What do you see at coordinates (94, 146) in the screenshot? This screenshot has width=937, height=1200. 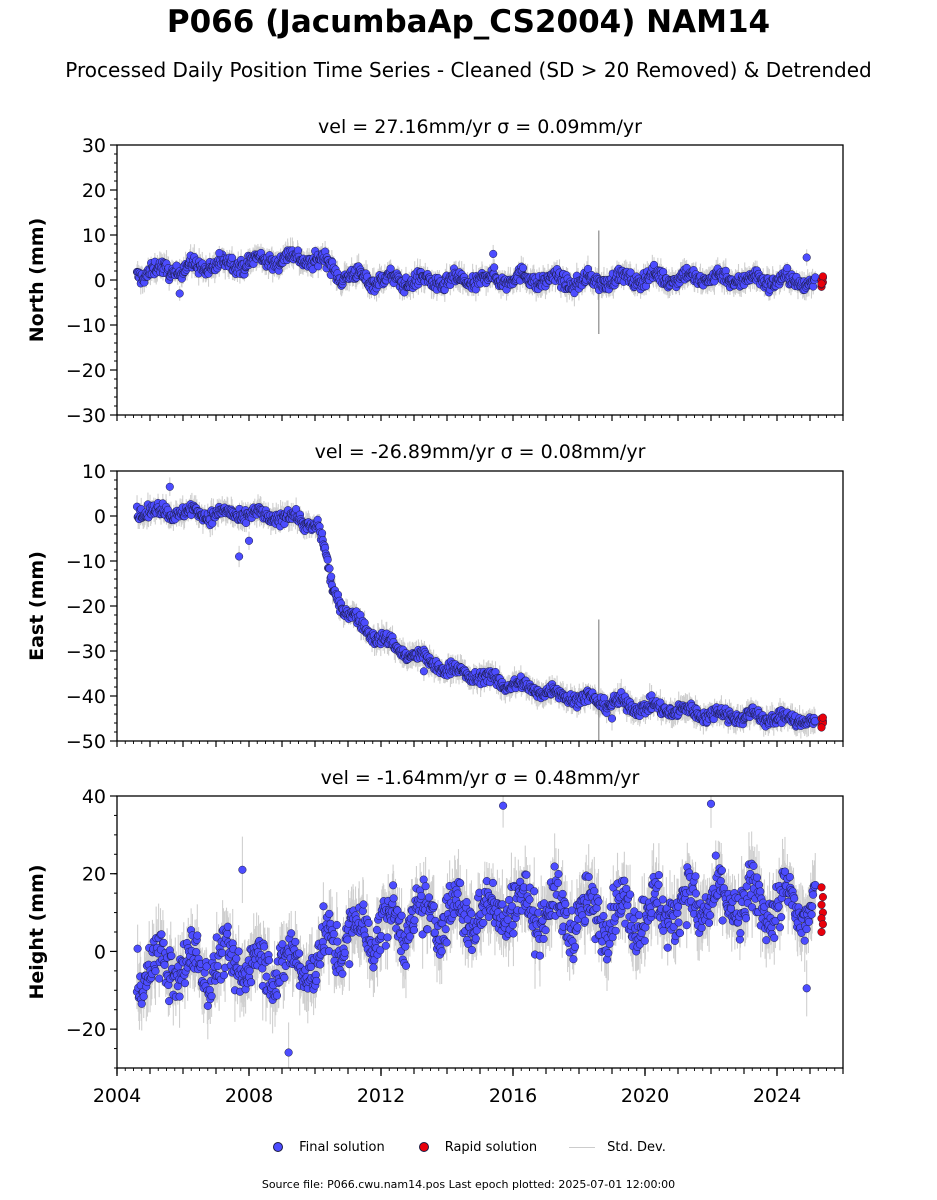 I see `y-tick-label: 30` at bounding box center [94, 146].